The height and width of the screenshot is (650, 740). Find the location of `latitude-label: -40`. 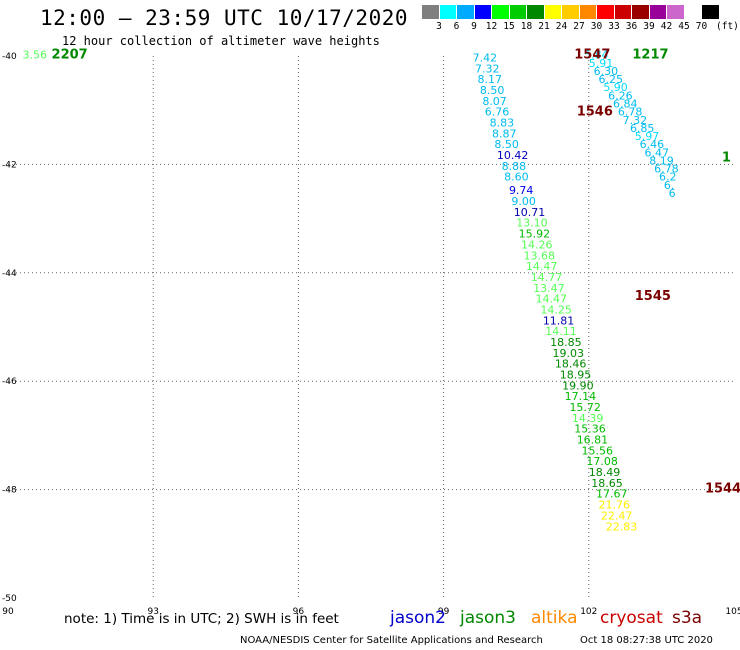

latitude-label: -40 is located at coordinates (9, 57).